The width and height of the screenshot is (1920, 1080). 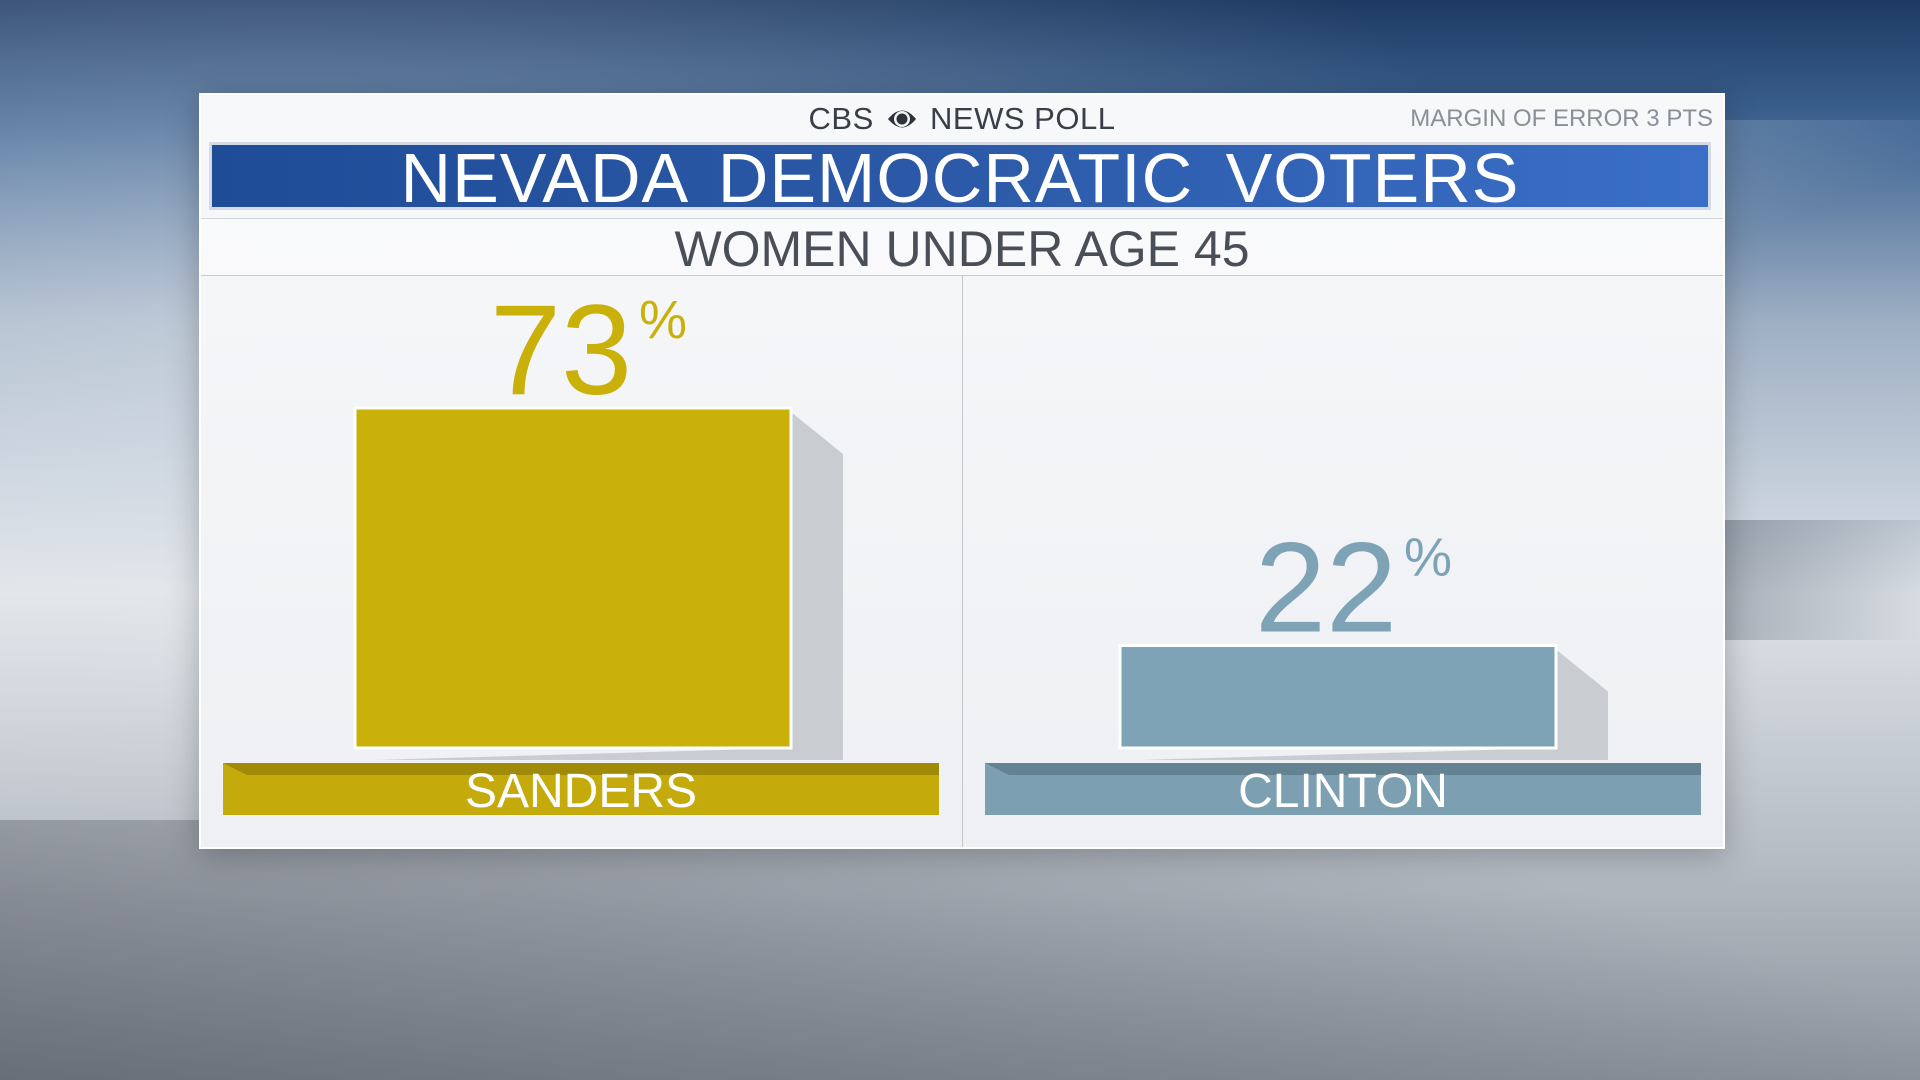 What do you see at coordinates (581, 791) in the screenshot?
I see `sanders-category-label: SANDERS` at bounding box center [581, 791].